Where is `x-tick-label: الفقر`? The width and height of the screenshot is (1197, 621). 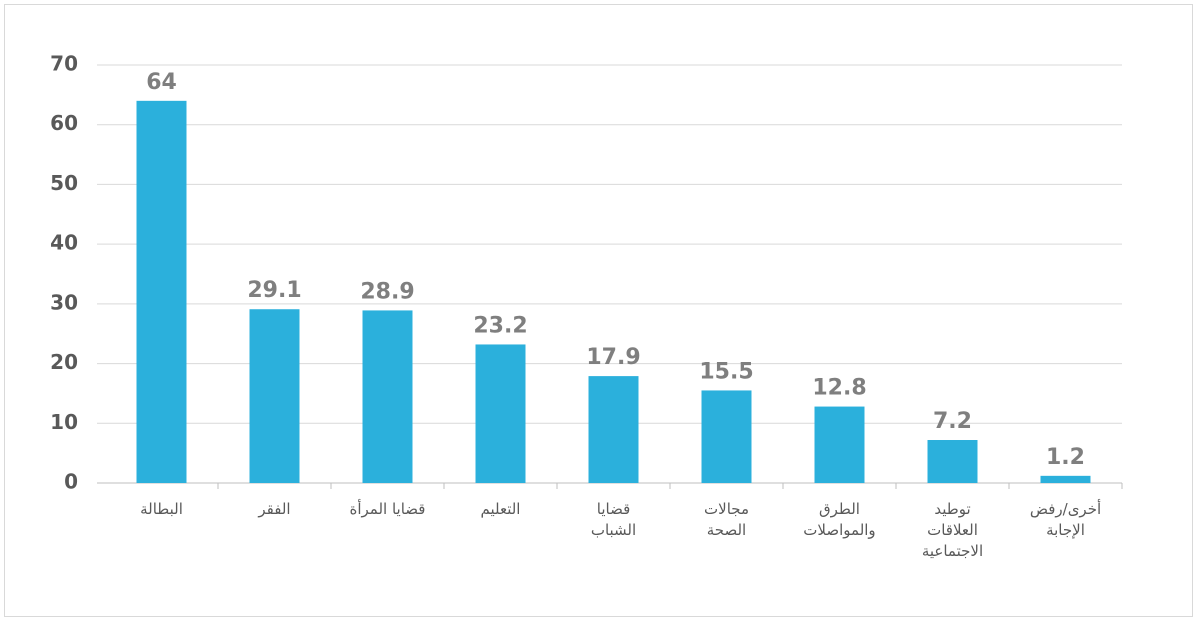 x-tick-label: الفقر is located at coordinates (273, 509).